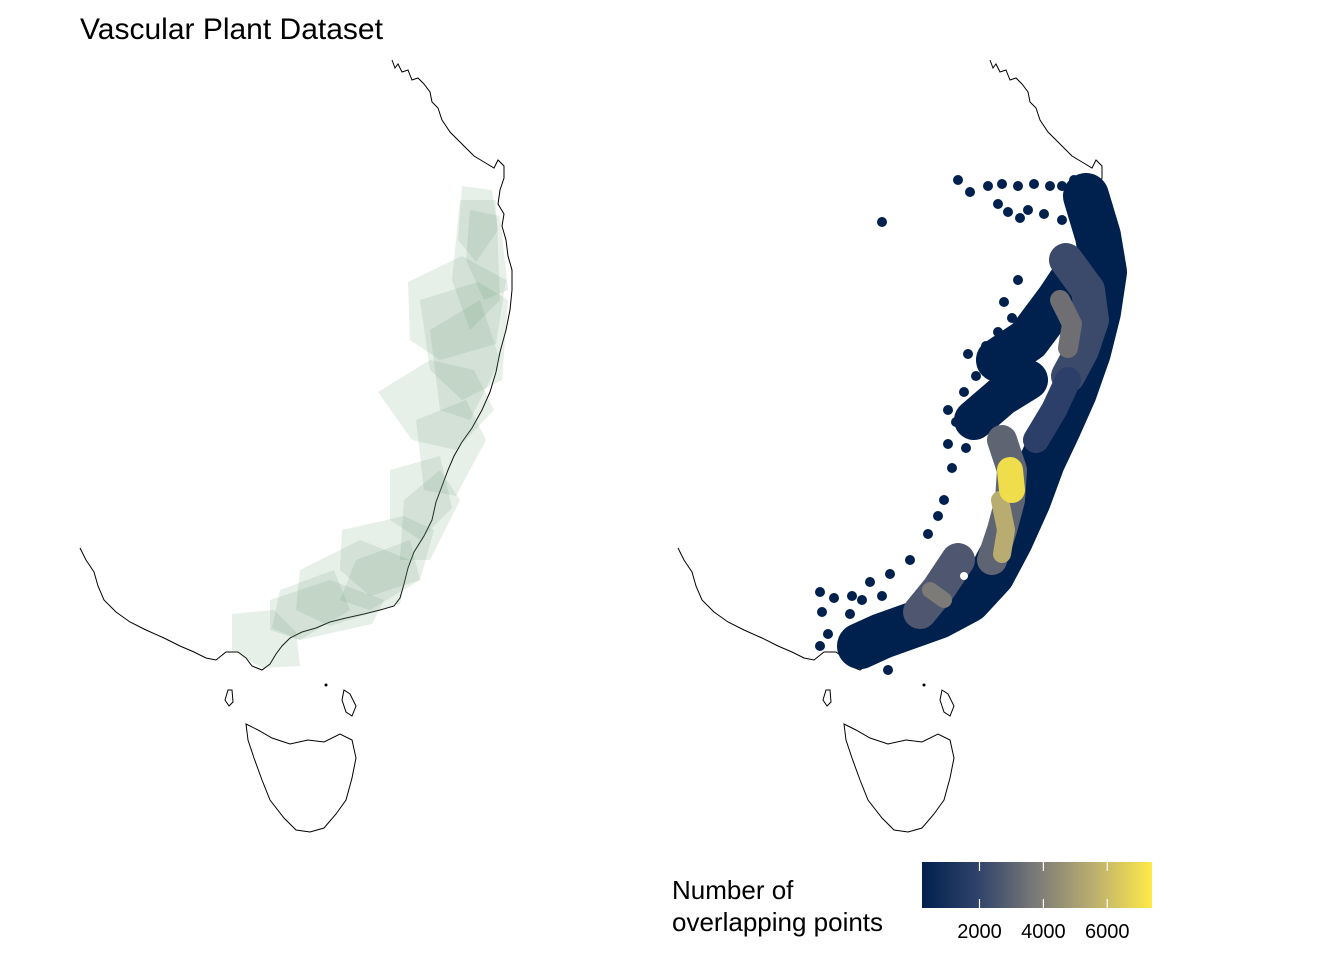  I want to click on point-density-layer, so click(971, 424).